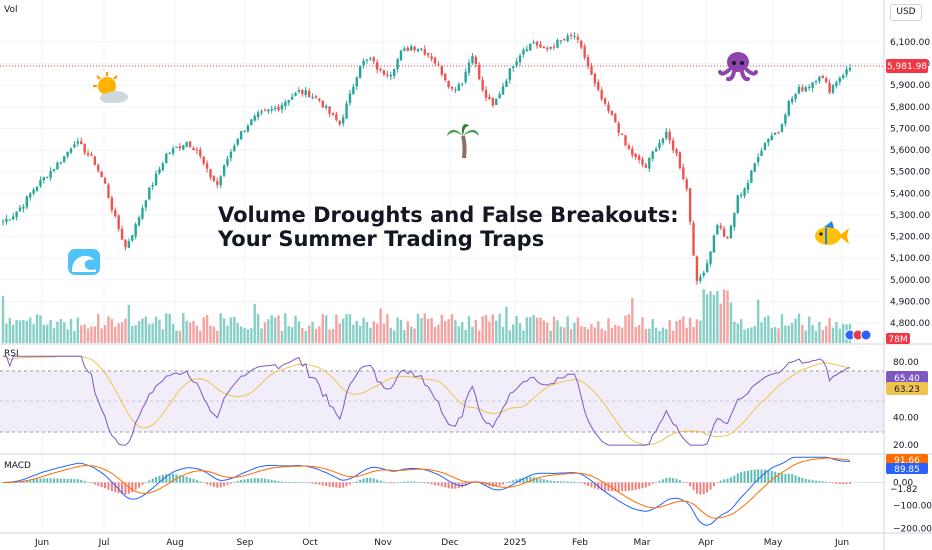  I want to click on time-axis: Jun Jul Aug Sep Oct Nov Dec 2025 Feb Mar Apr May Jun, so click(441, 543).